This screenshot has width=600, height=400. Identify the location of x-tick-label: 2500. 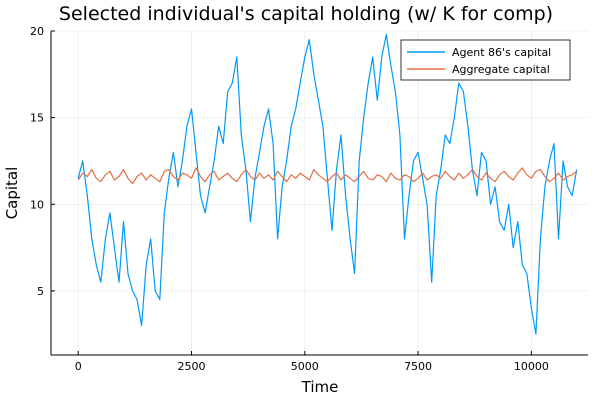
(191, 366).